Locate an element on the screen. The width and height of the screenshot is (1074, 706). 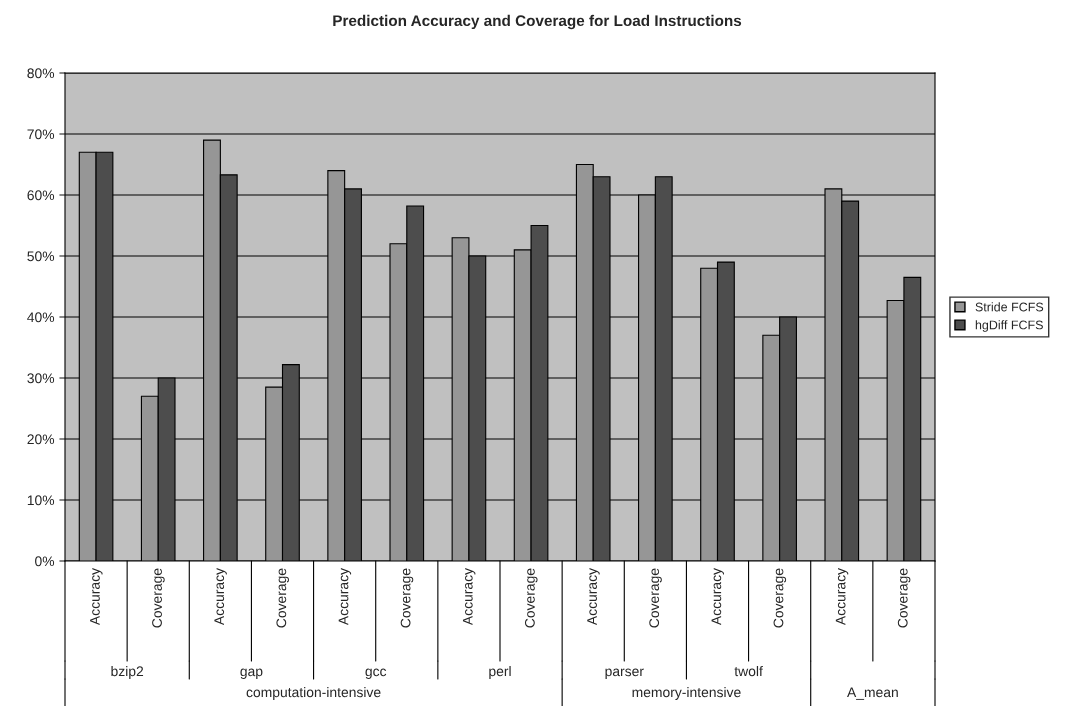
text: computation-intensive is located at coordinates (313, 693).